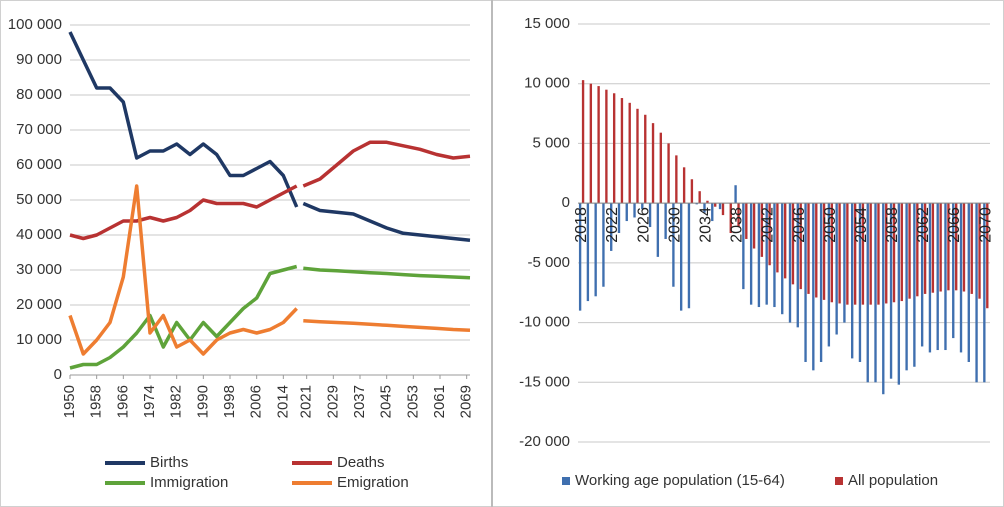 The image size is (1004, 507). What do you see at coordinates (544, 381) in the screenshot?
I see `y-tick-label: -15 000` at bounding box center [544, 381].